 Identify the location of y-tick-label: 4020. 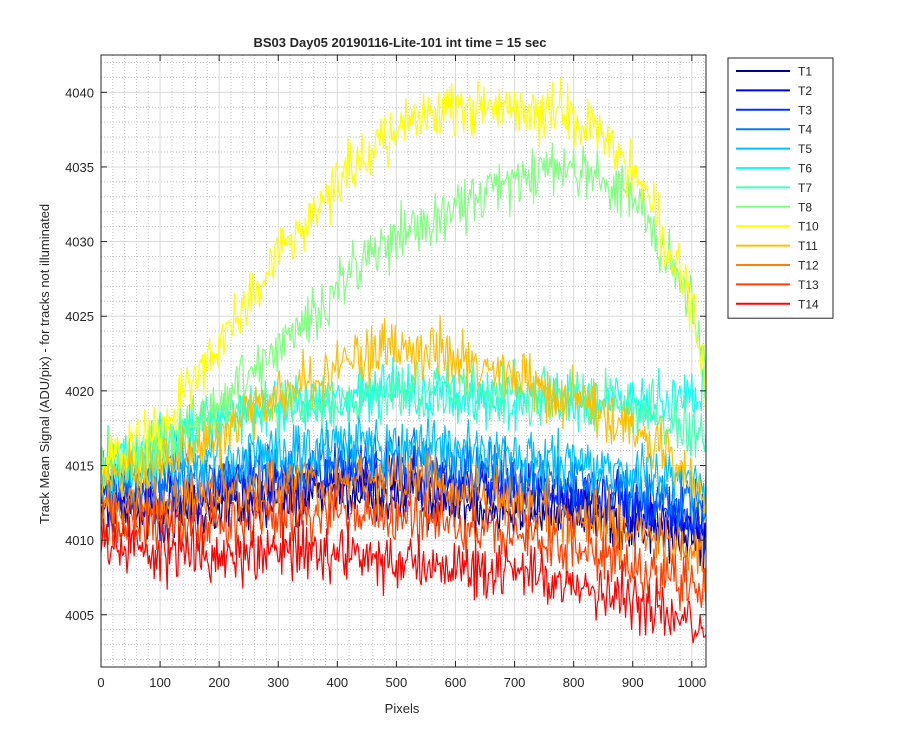
(79, 391).